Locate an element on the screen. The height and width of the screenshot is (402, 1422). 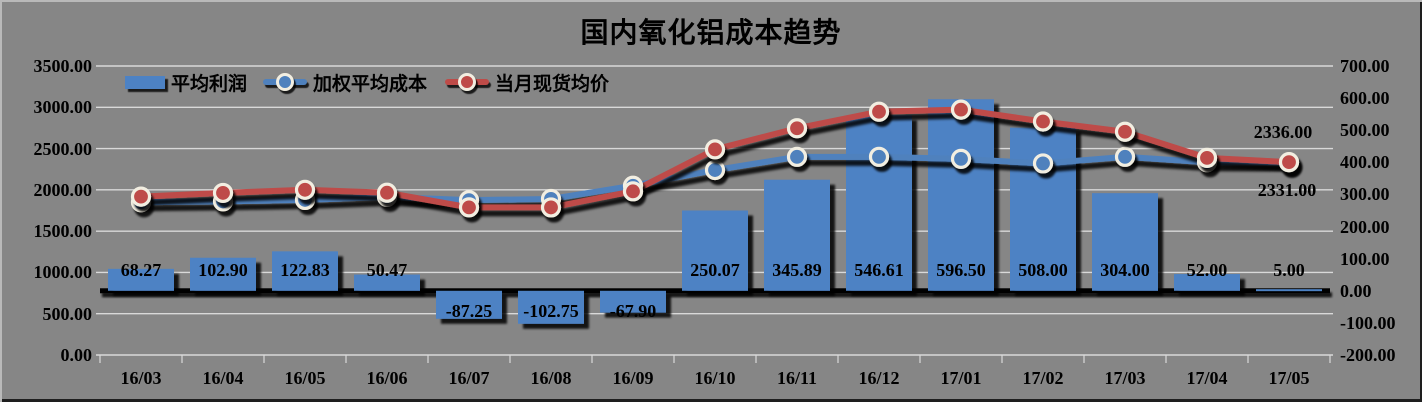
right-axis-tick-label: 300.00 is located at coordinates (1365, 194).